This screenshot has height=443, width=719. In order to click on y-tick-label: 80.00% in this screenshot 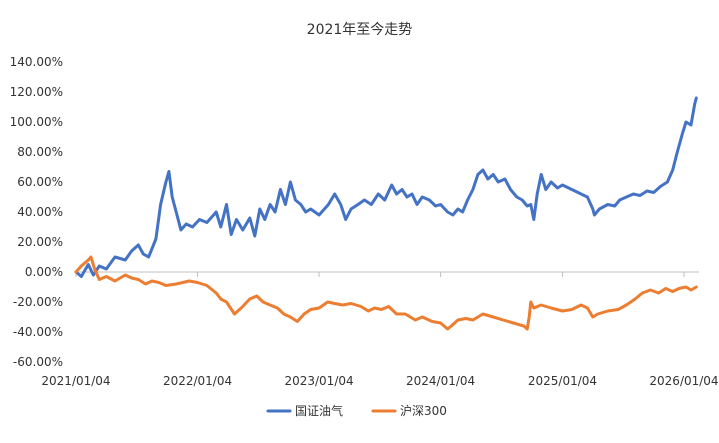, I will do `click(40, 152)`.